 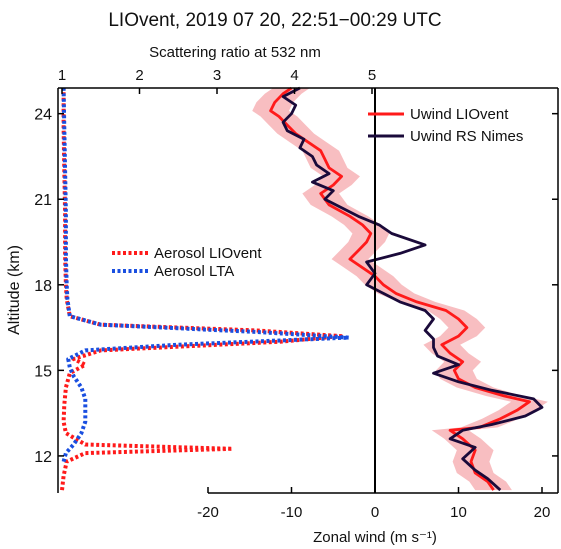 What do you see at coordinates (235, 52) in the screenshot?
I see `top-axis-label: Scattering ratio at 532 nm` at bounding box center [235, 52].